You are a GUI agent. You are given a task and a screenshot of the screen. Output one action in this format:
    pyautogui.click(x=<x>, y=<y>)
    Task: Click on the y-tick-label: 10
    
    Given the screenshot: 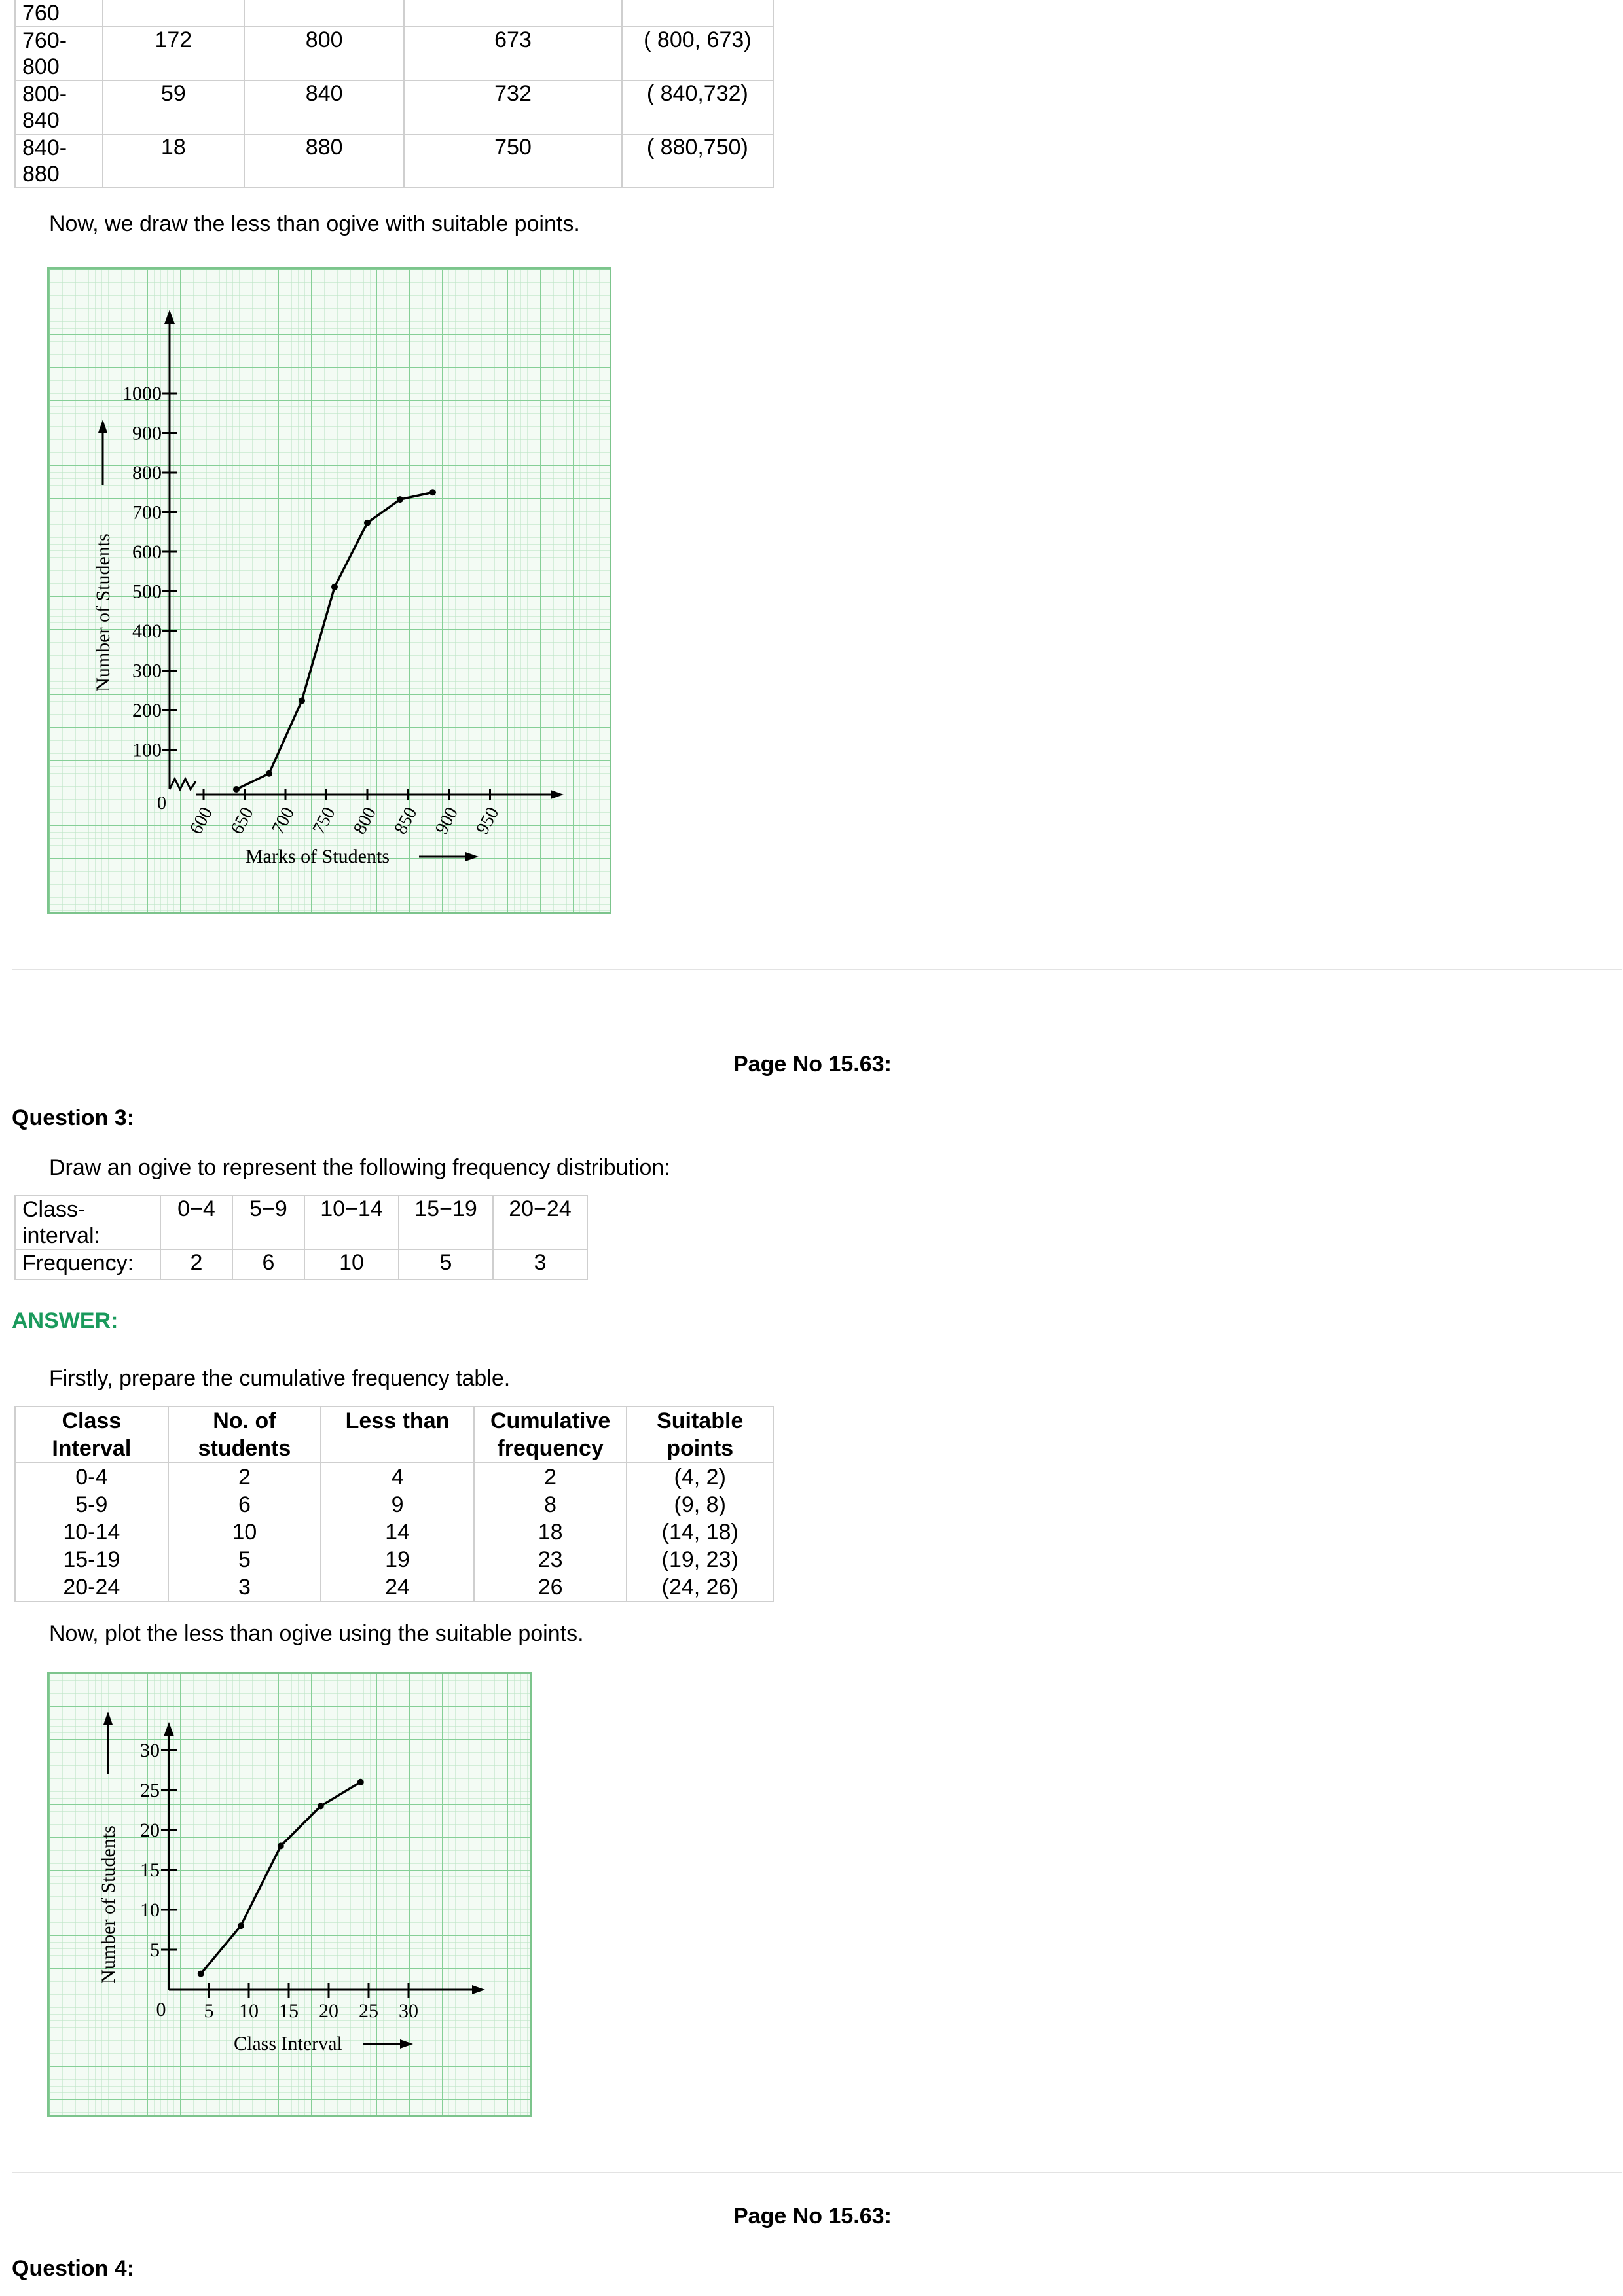 What is the action you would take?
    pyautogui.click(x=150, y=1910)
    